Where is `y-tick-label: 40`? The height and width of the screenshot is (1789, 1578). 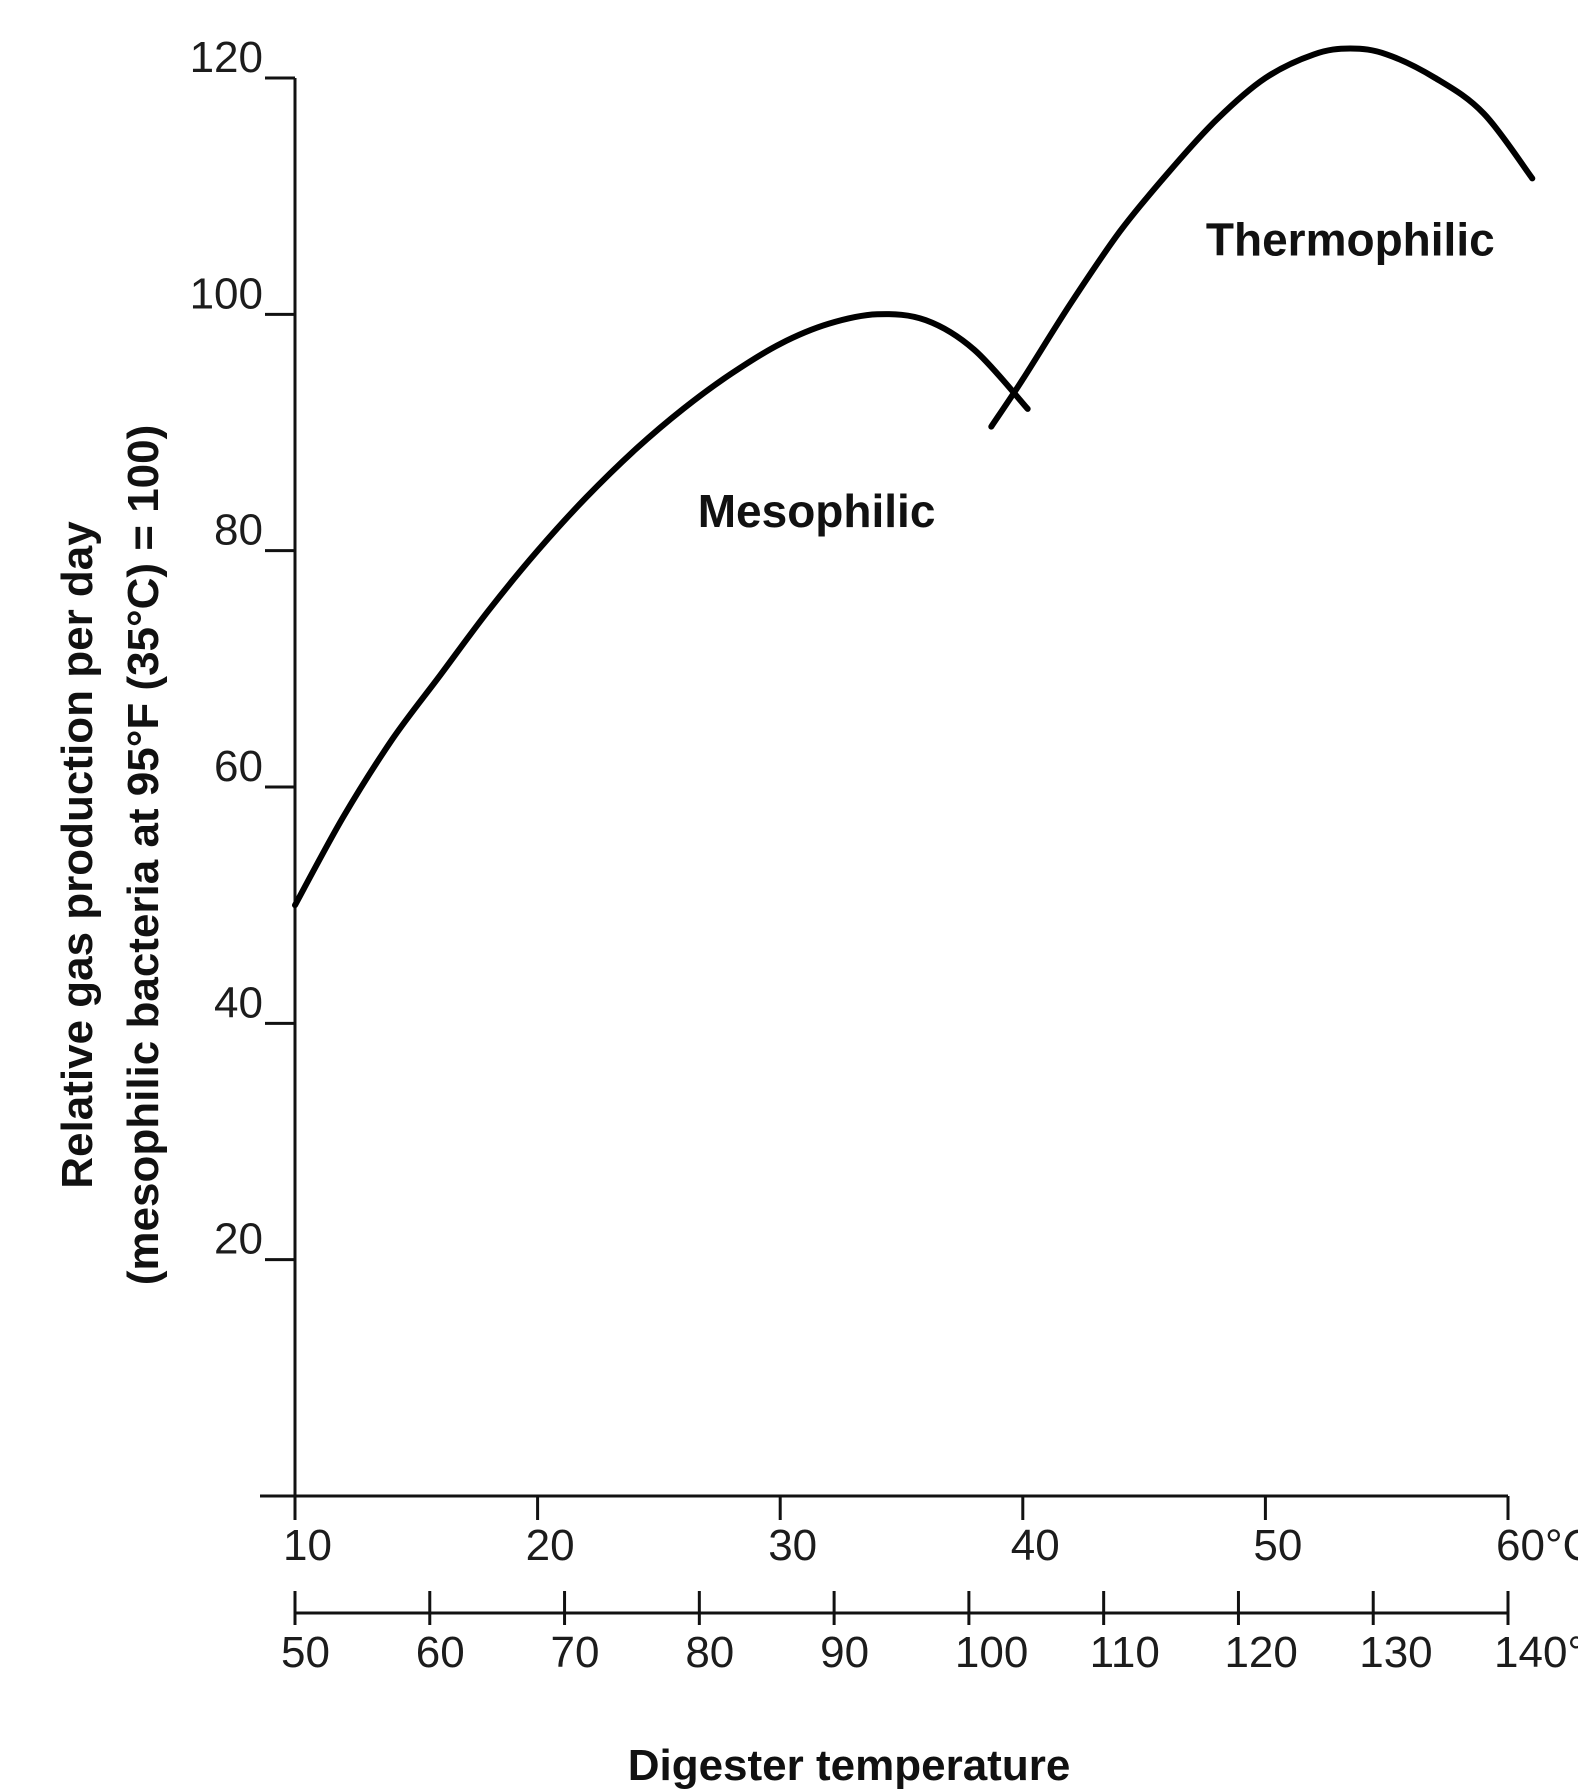
y-tick-label: 40 is located at coordinates (238, 1002).